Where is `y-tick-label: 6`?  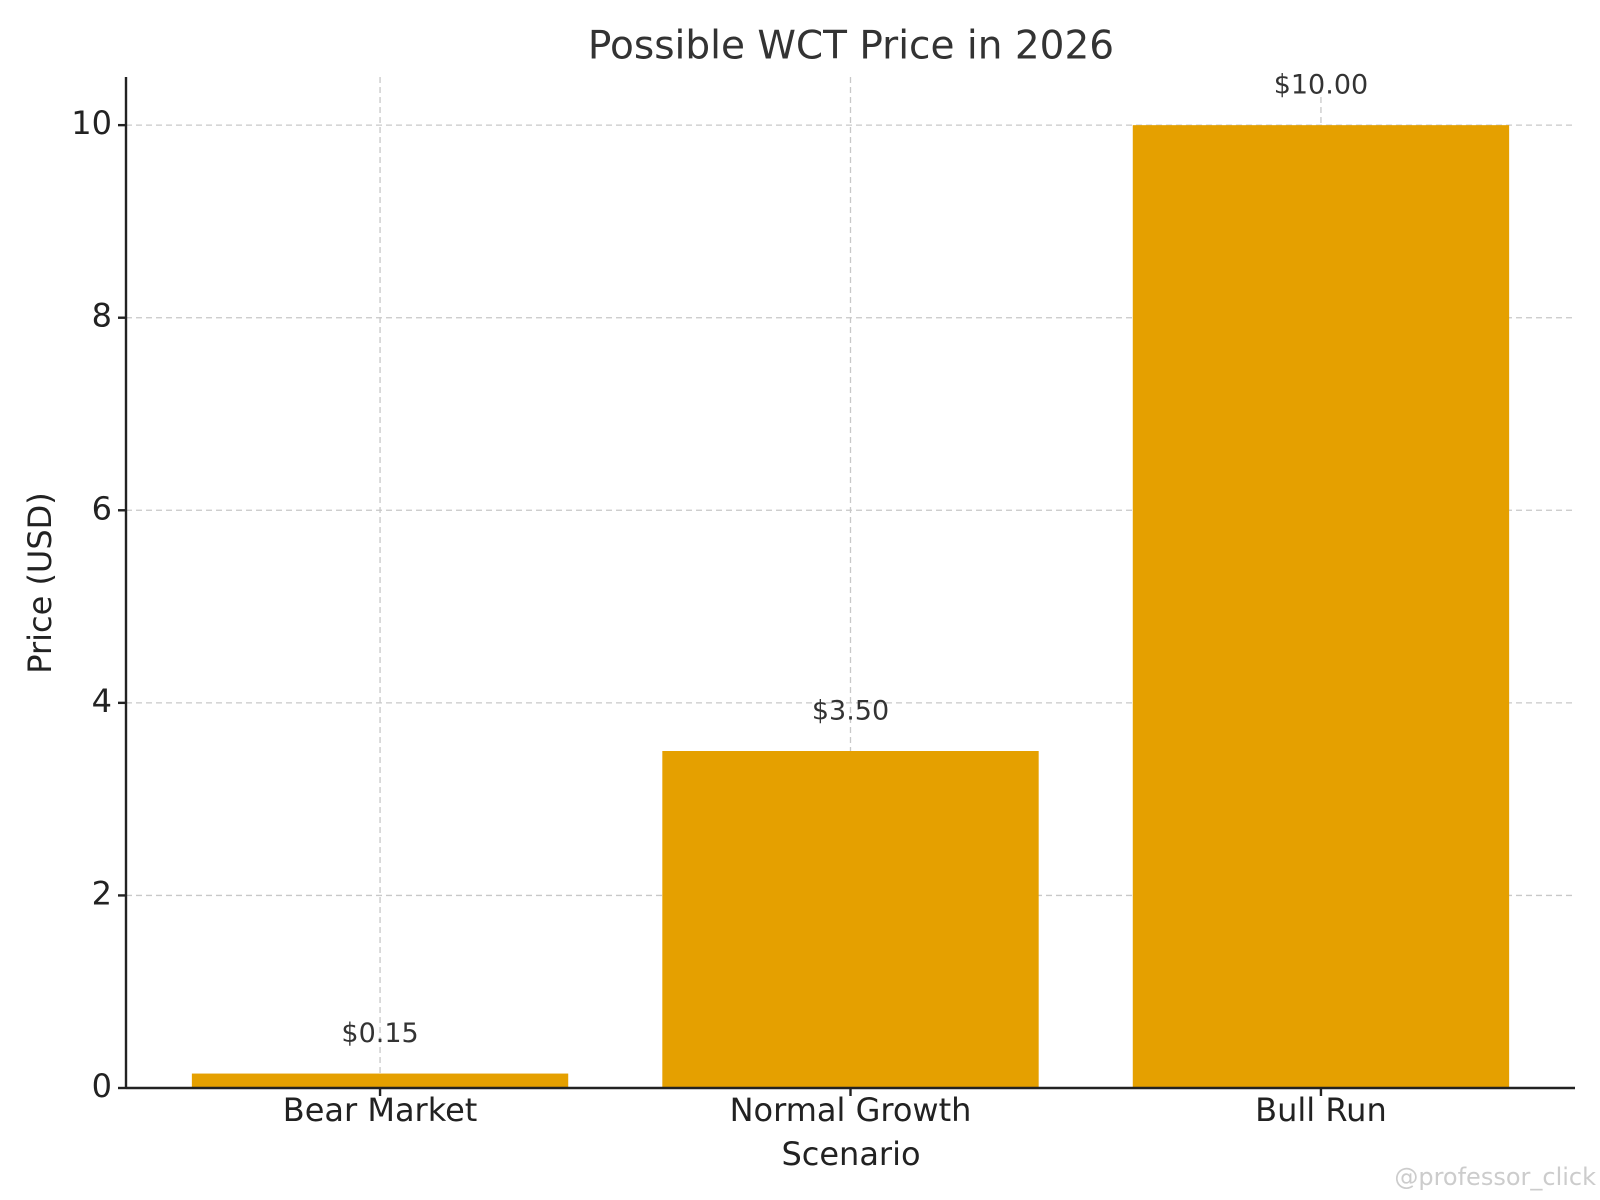
y-tick-label: 6 is located at coordinates (102, 508).